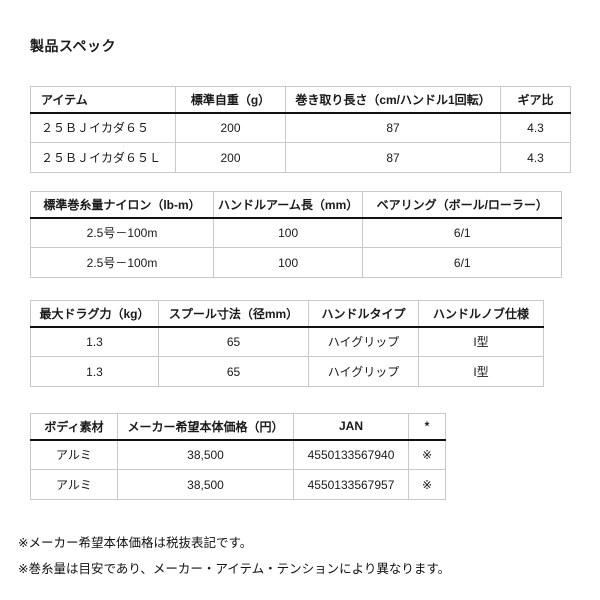 The height and width of the screenshot is (600, 600). Describe the element at coordinates (351, 454) in the screenshot. I see `table-cell: 4550133567940` at that location.